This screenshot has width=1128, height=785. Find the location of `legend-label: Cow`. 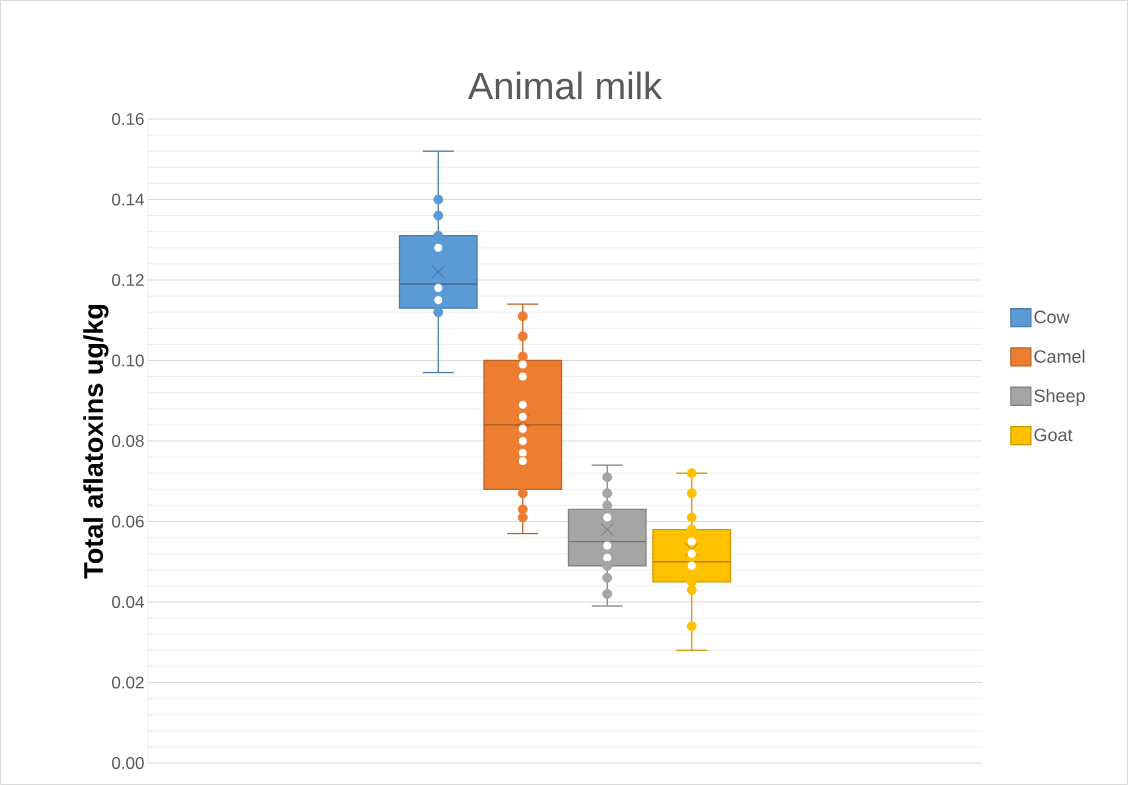

legend-label: Cow is located at coordinates (1052, 317).